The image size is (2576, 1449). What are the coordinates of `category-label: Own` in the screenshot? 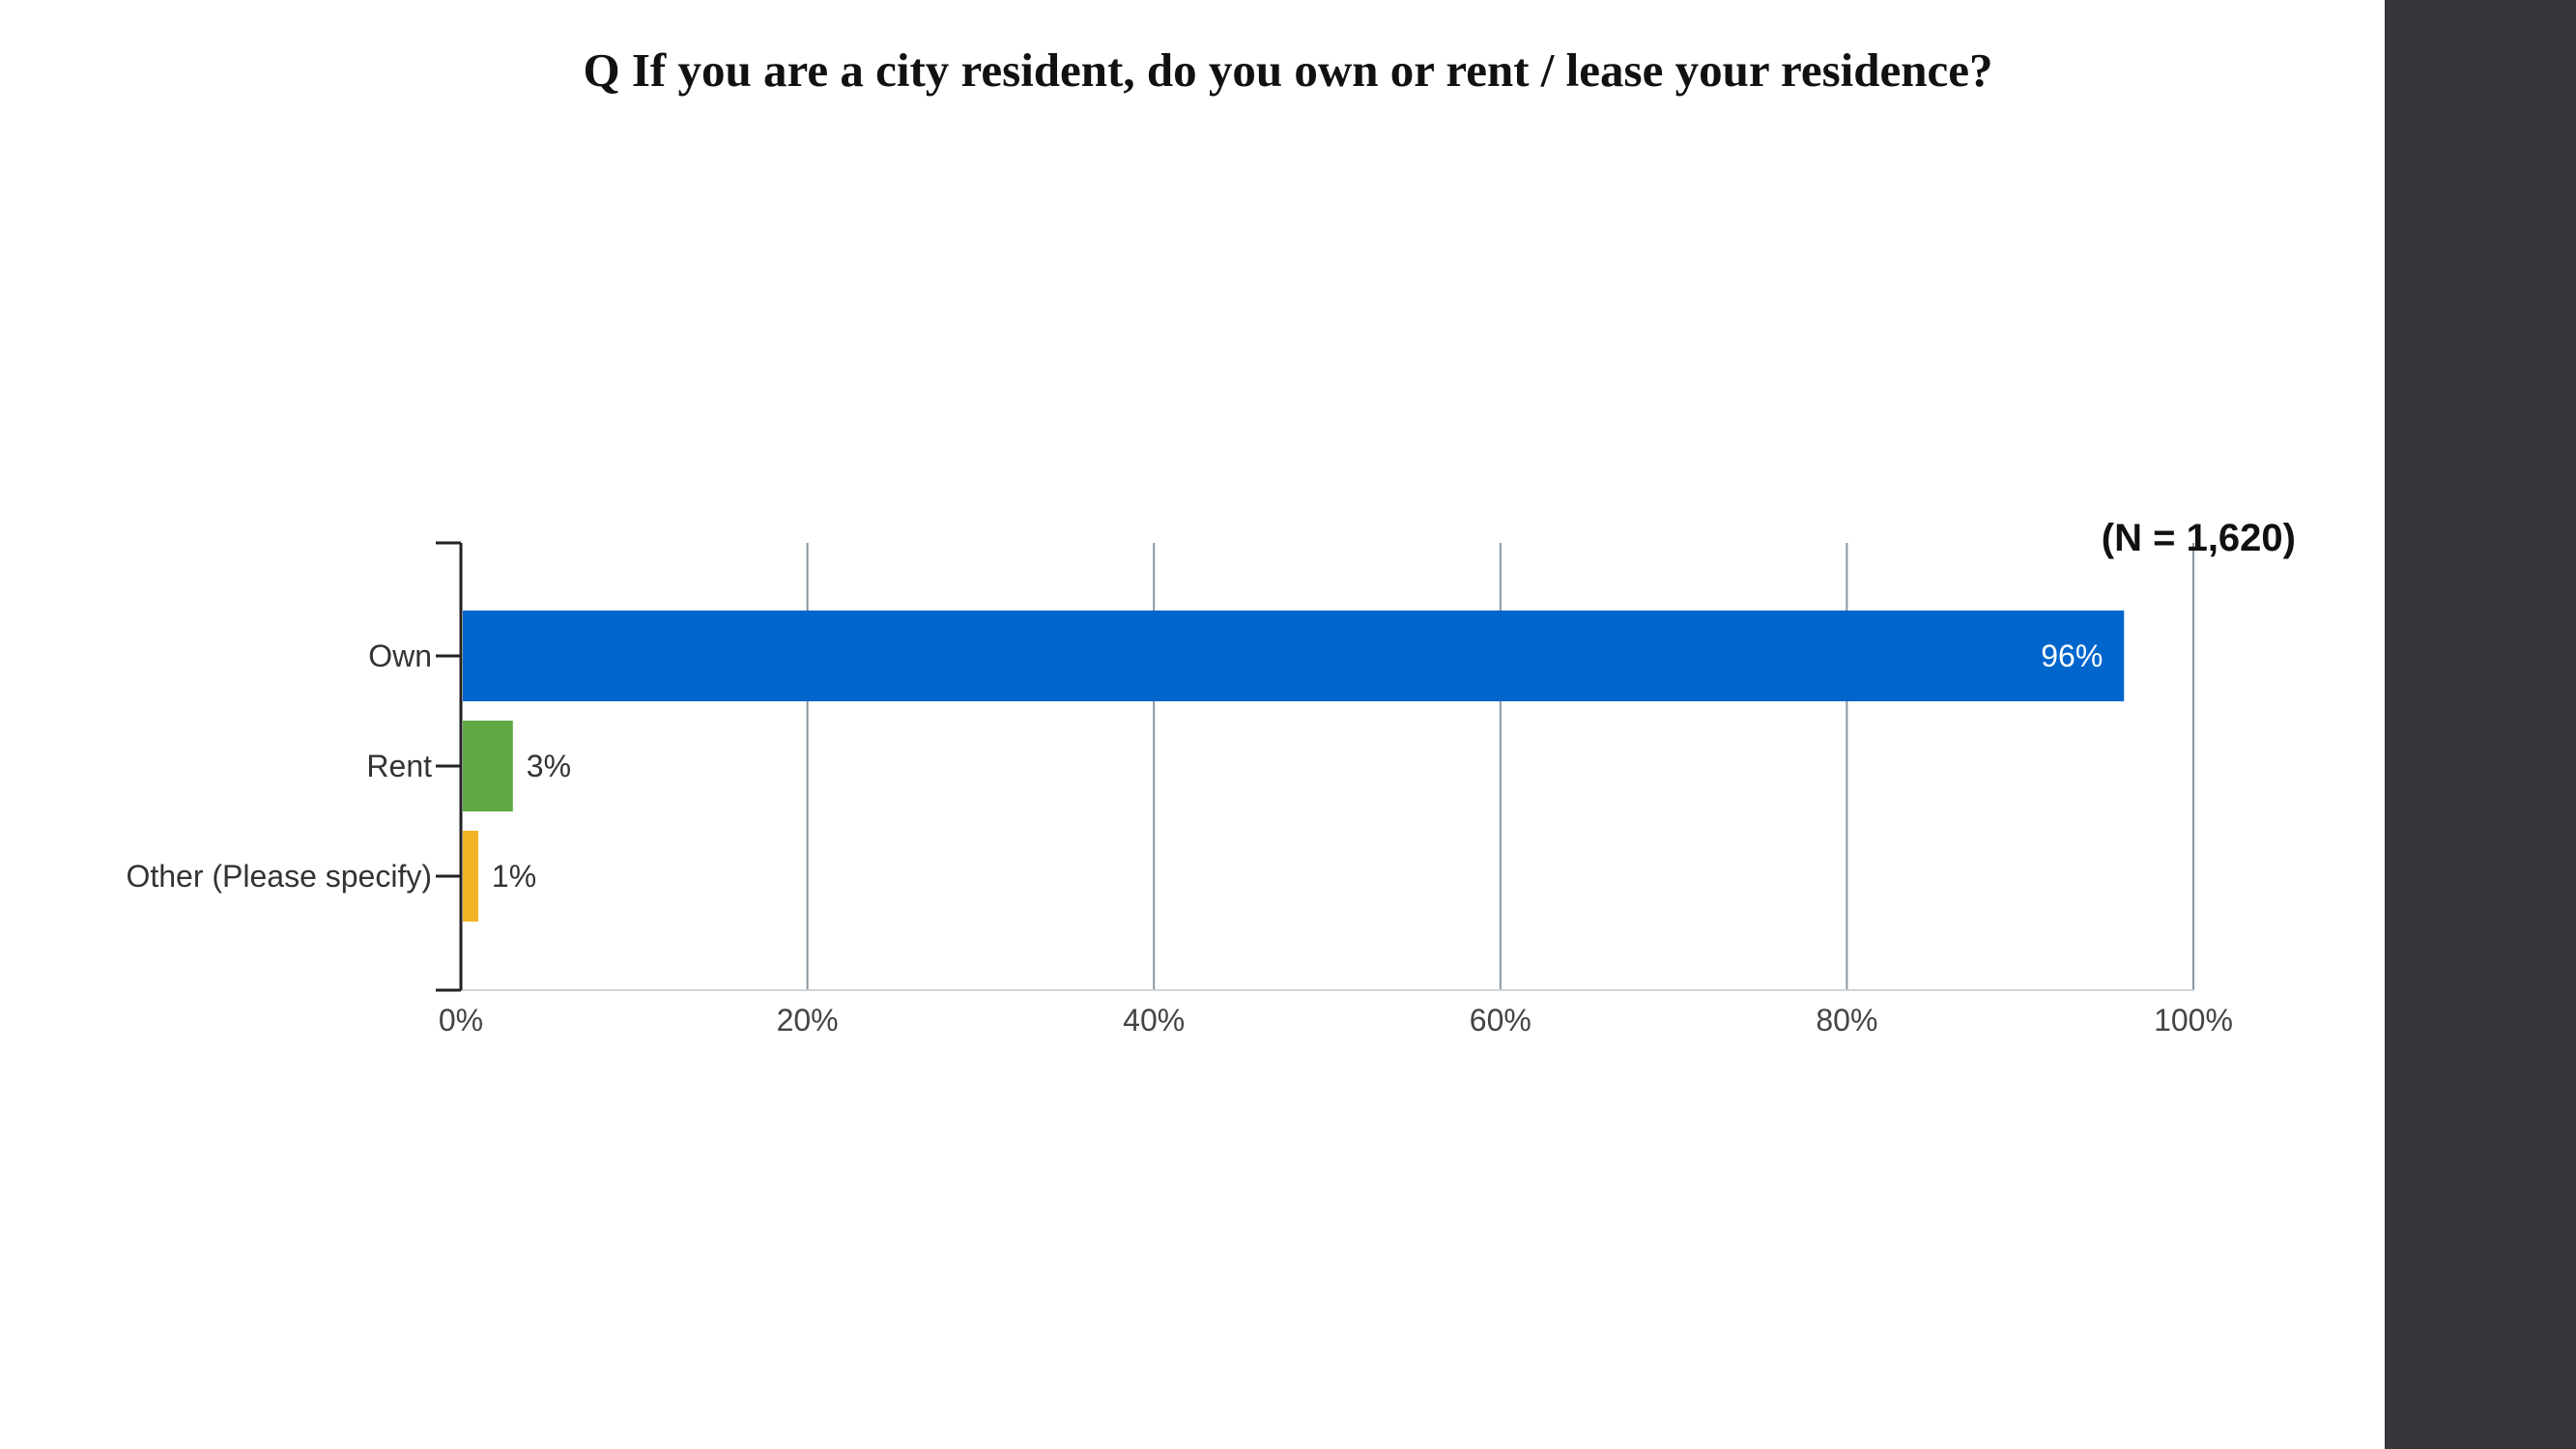 It's located at (400, 656).